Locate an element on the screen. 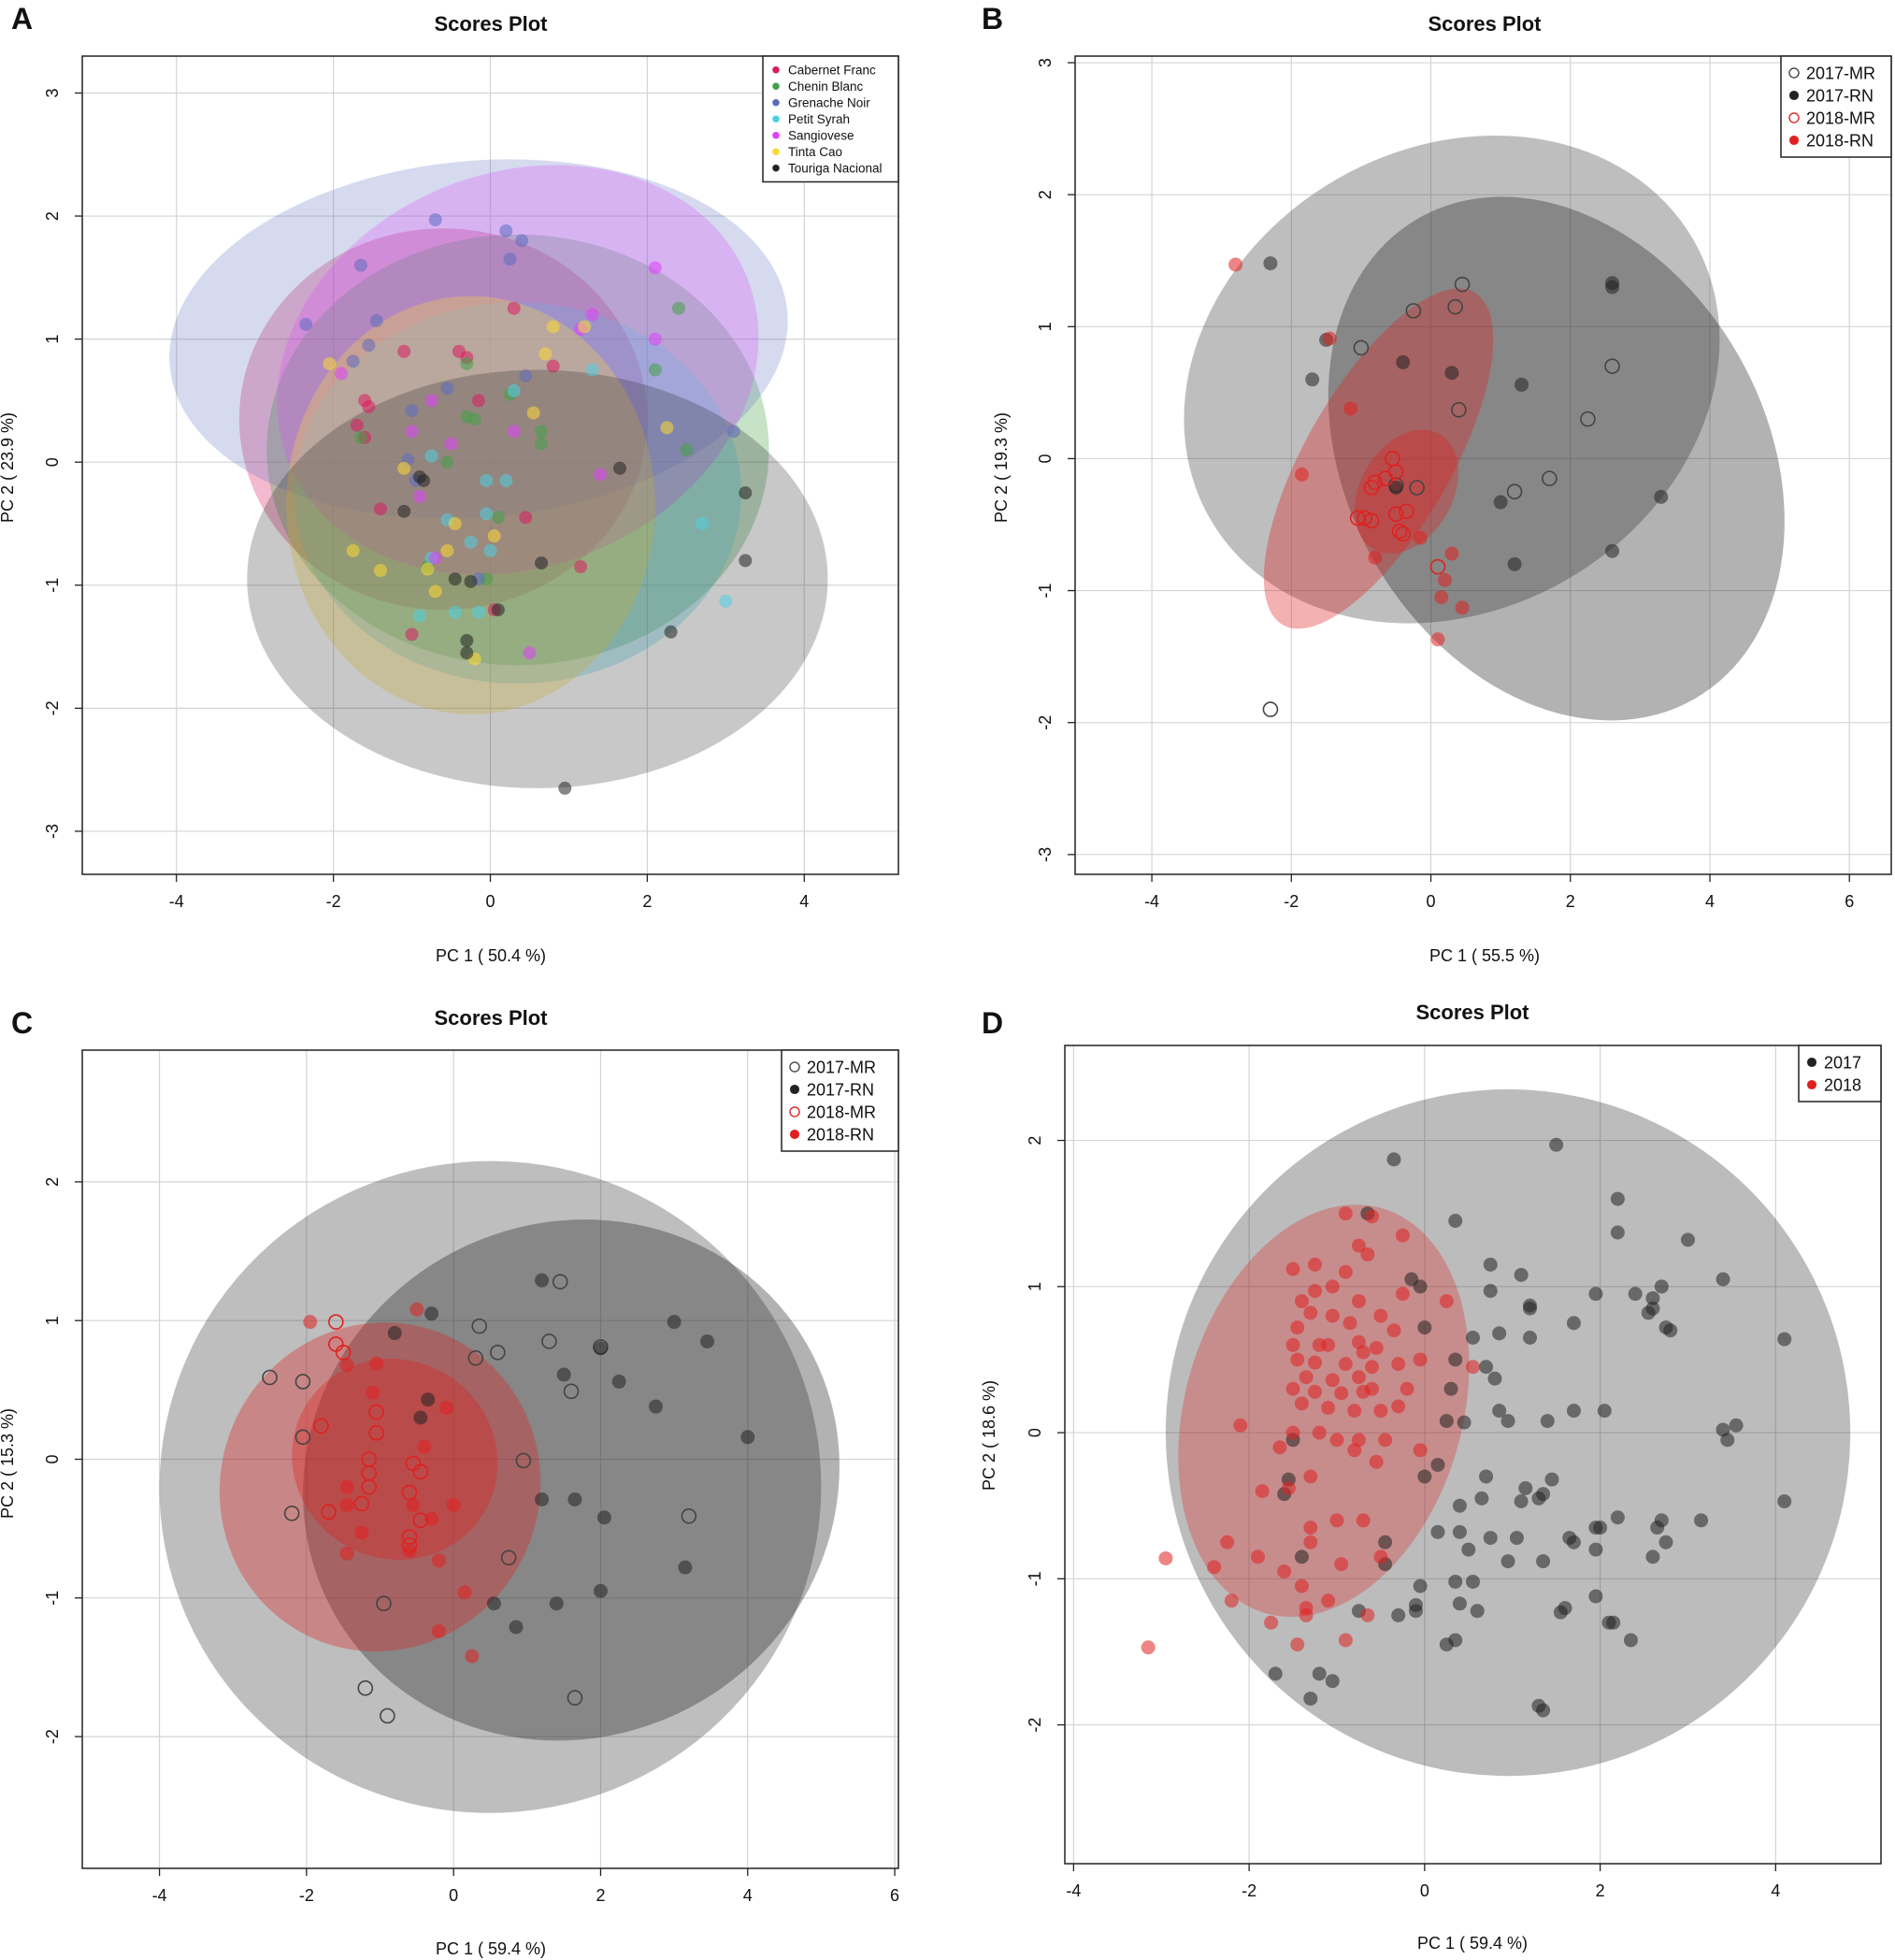 The height and width of the screenshot is (1960, 1895). ellipse-chenin-blanc is located at coordinates (517, 450).